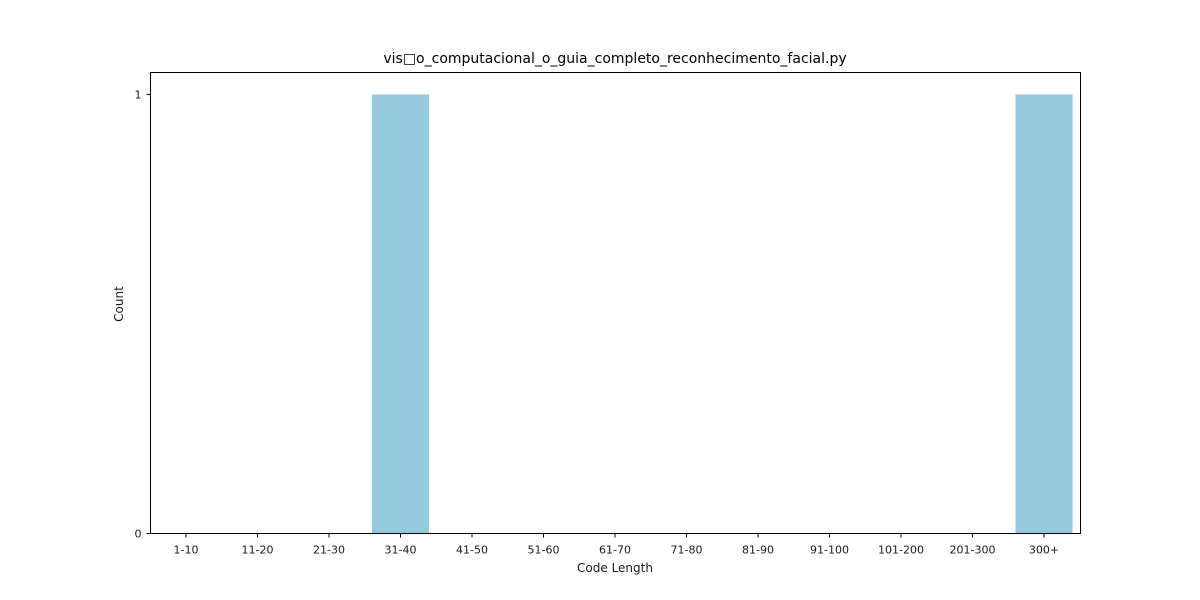 The width and height of the screenshot is (1200, 600). What do you see at coordinates (186, 550) in the screenshot?
I see `x-tick-label: 1-10` at bounding box center [186, 550].